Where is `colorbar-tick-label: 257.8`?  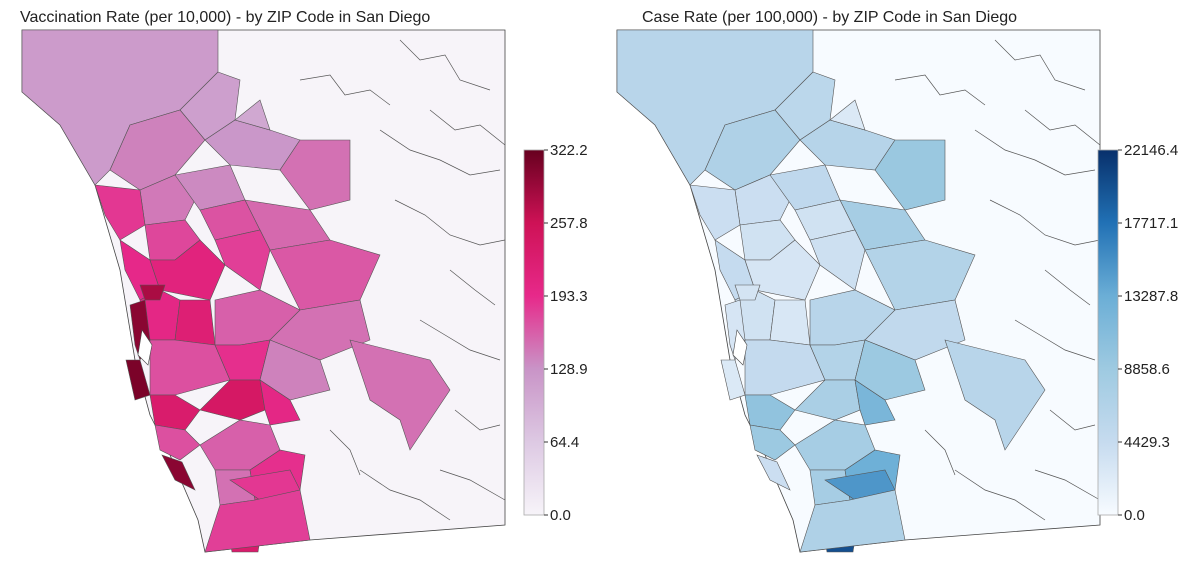 colorbar-tick-label: 257.8 is located at coordinates (569, 223).